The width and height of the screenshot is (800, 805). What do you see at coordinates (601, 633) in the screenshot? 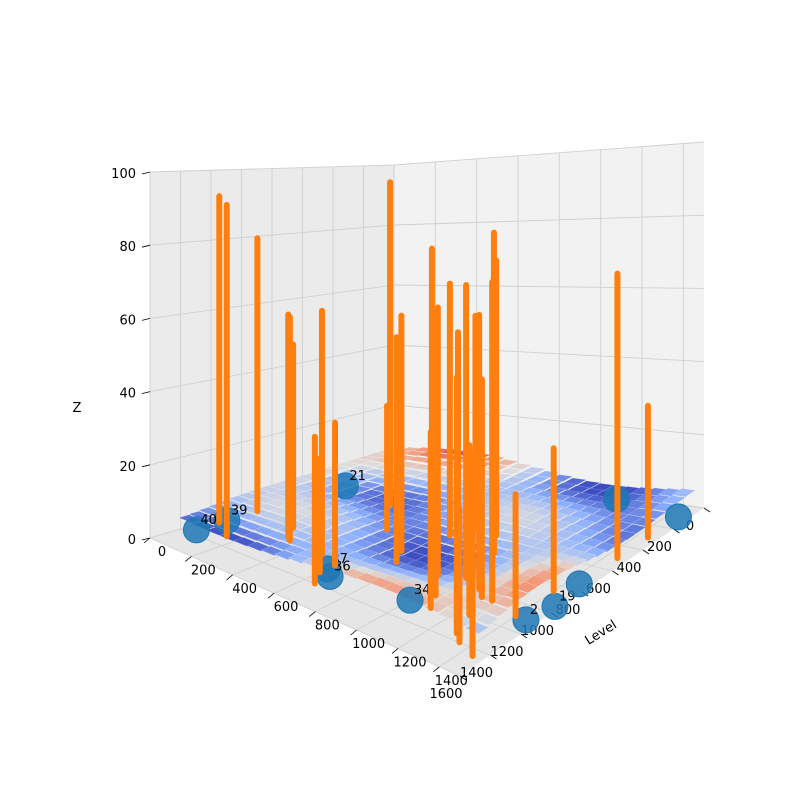
I see `x-axis-label: Level` at bounding box center [601, 633].